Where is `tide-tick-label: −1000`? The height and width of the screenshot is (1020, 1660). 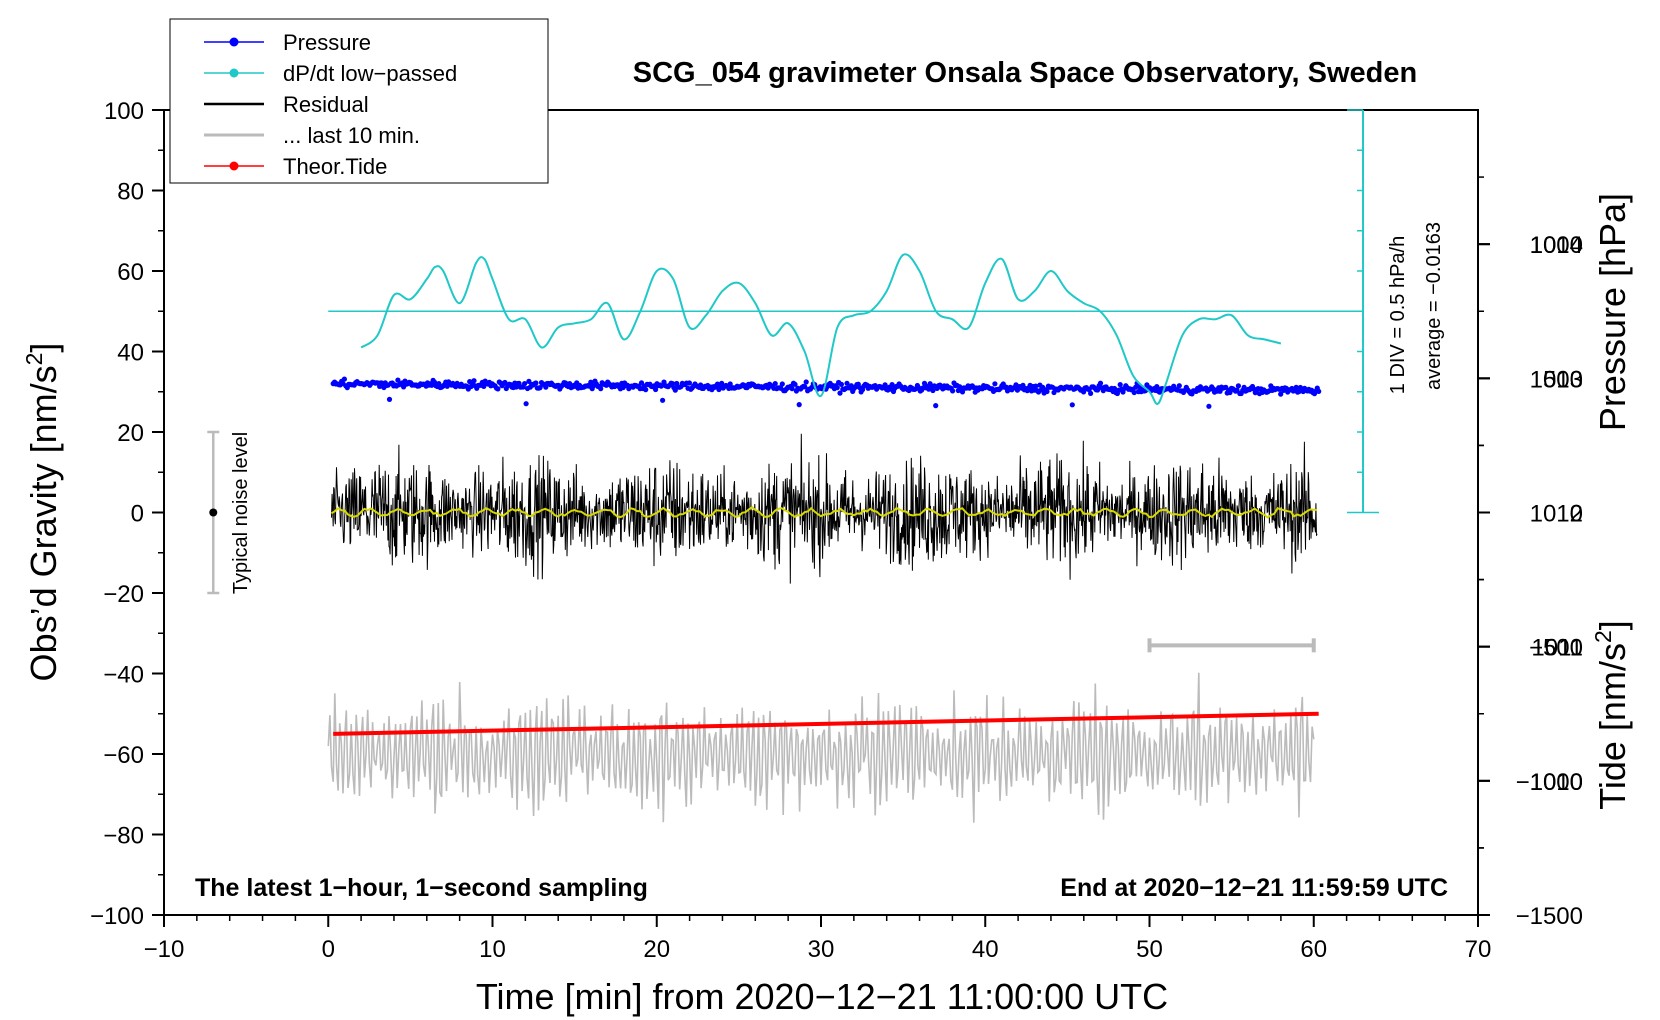
tide-tick-label: −1000 is located at coordinates (1549, 782).